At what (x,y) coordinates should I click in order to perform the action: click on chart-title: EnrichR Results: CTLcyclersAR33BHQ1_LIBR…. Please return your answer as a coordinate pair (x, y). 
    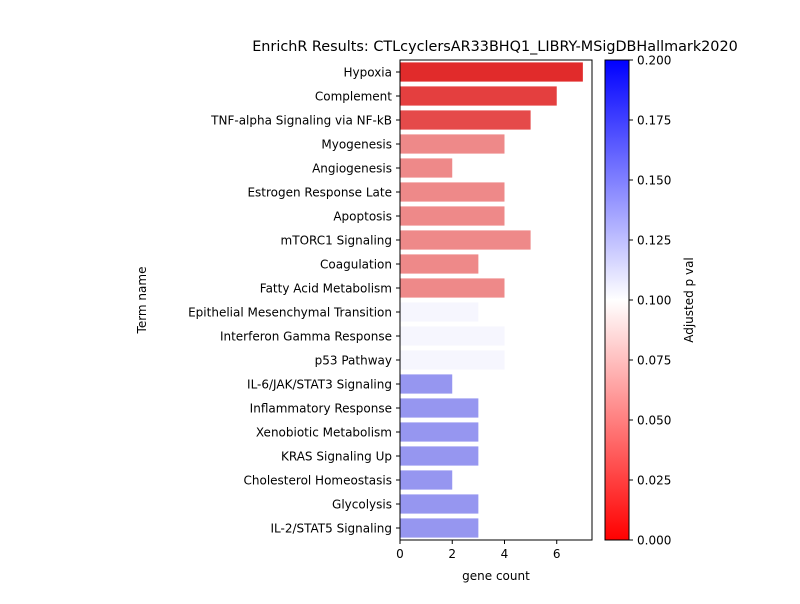
    Looking at the image, I should click on (495, 47).